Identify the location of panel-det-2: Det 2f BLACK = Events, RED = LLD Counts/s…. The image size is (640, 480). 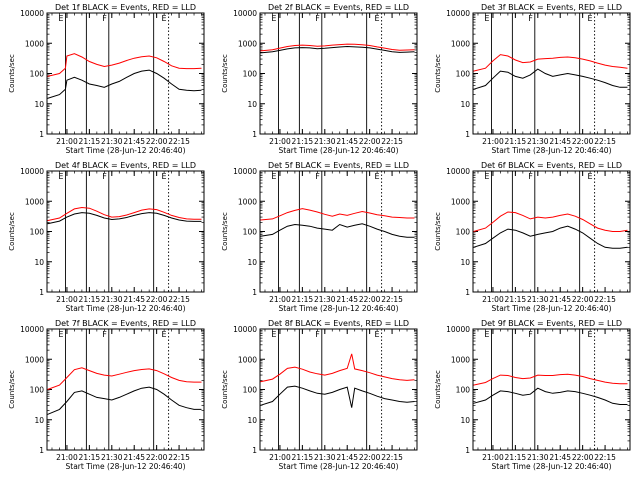
(319, 79).